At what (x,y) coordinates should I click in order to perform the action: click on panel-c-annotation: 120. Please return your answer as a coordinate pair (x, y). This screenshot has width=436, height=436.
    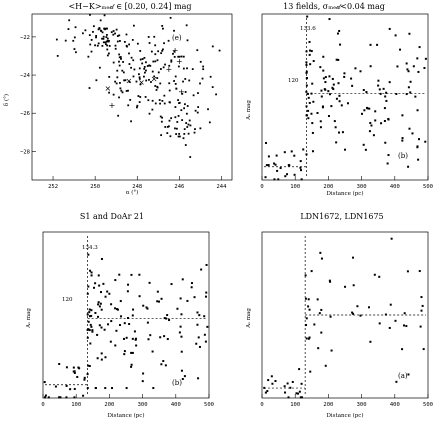
    Looking at the image, I should click on (67, 300).